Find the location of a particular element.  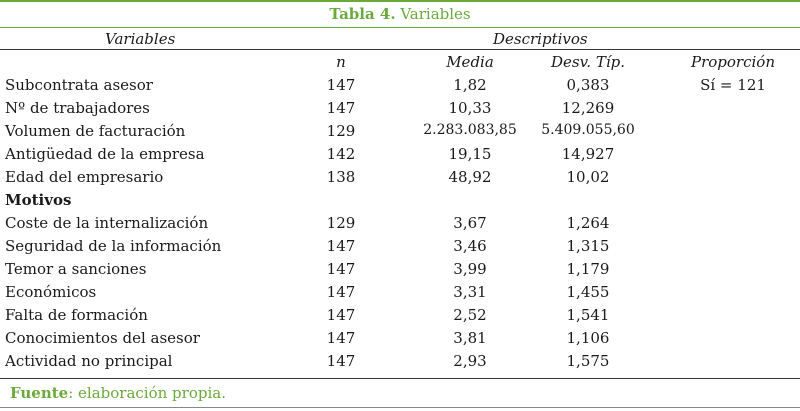

header-variables: Variables is located at coordinates (140, 39).